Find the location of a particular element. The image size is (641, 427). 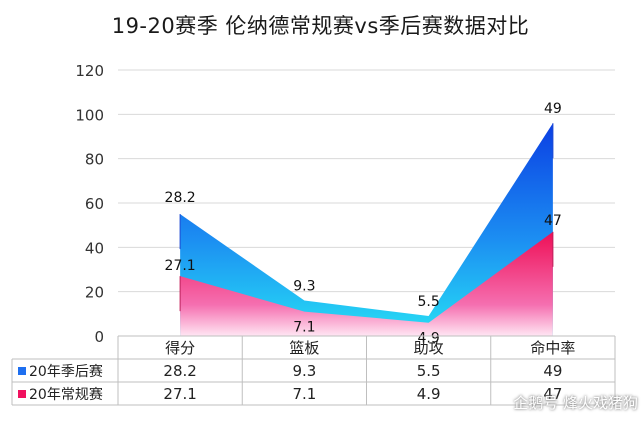

y-axis: 0 20 40 60 80 100 120 is located at coordinates (89, 204).